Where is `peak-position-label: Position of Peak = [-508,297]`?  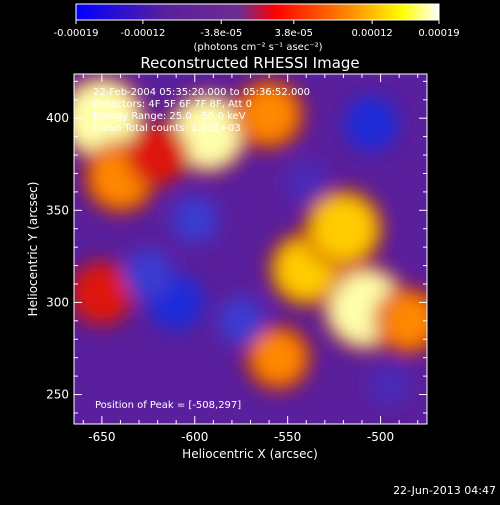 peak-position-label: Position of Peak = [-508,297] is located at coordinates (168, 405).